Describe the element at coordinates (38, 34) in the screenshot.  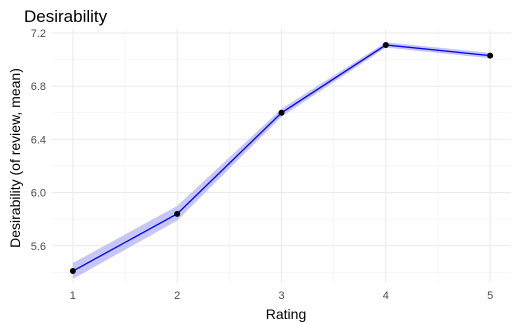
I see `y-tick-label: 7.2` at that location.